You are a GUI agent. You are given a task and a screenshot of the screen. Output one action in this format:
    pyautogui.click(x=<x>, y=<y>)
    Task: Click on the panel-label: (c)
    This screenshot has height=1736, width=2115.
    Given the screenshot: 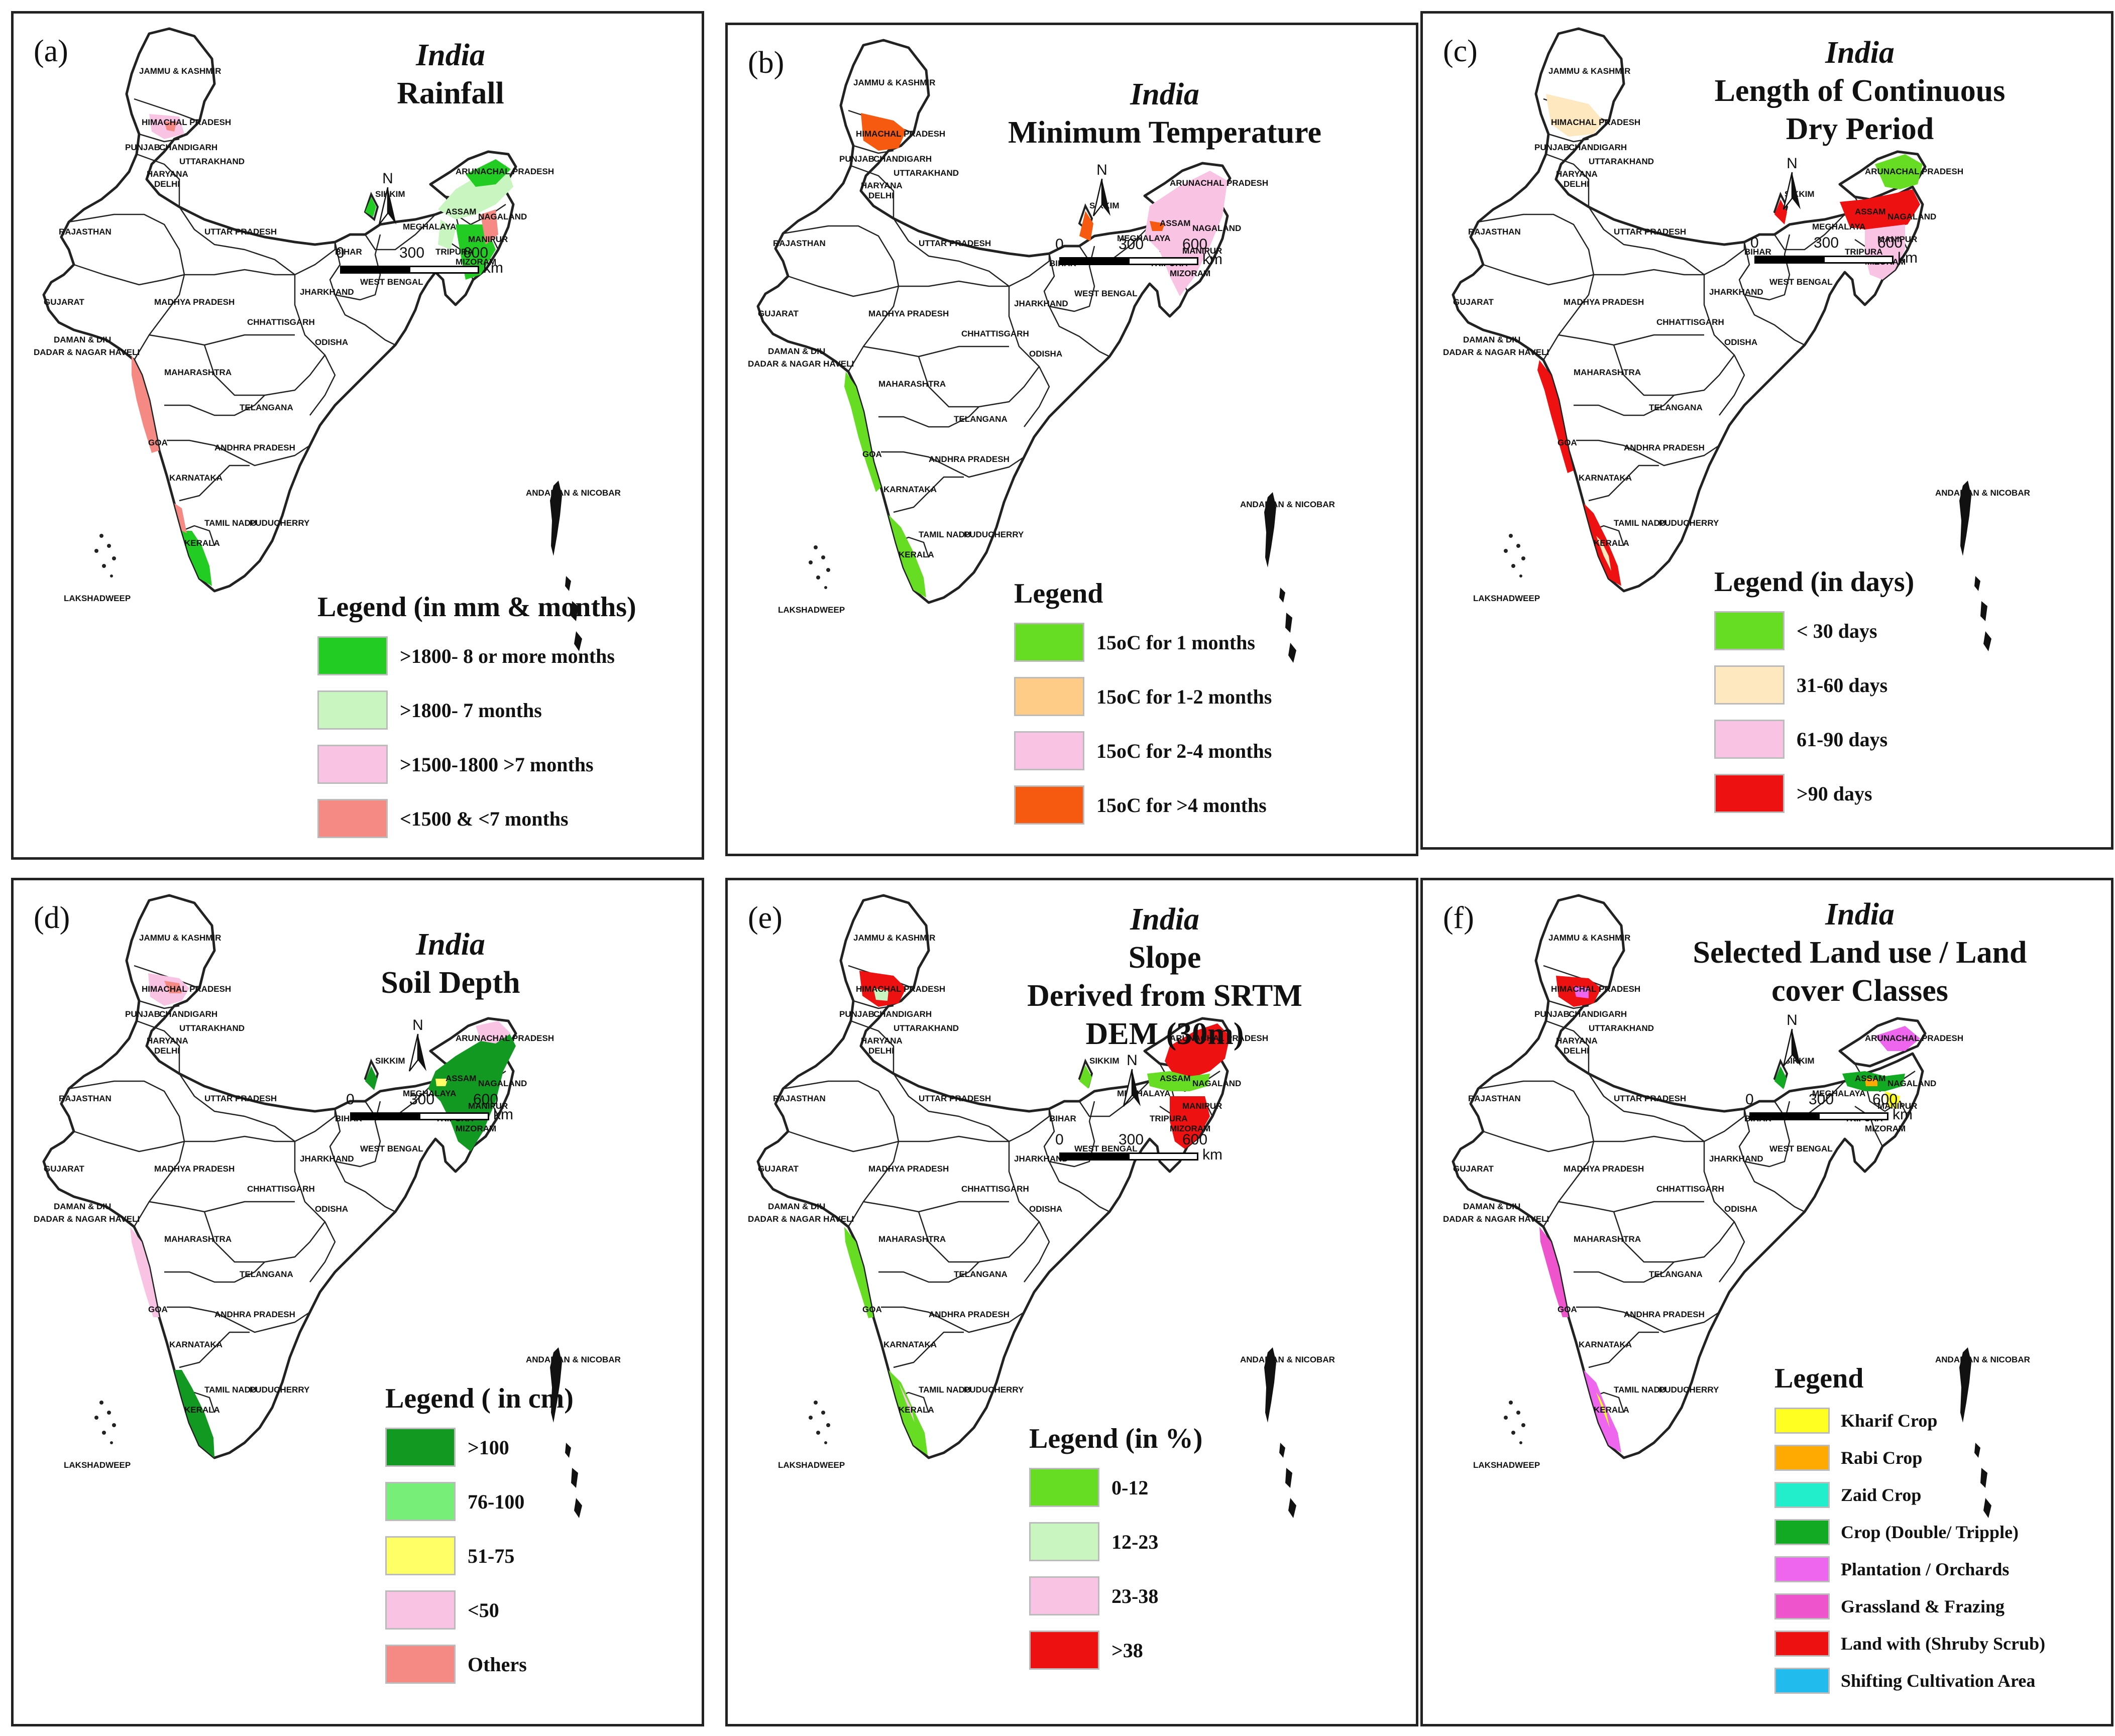 What is the action you would take?
    pyautogui.click(x=1461, y=51)
    